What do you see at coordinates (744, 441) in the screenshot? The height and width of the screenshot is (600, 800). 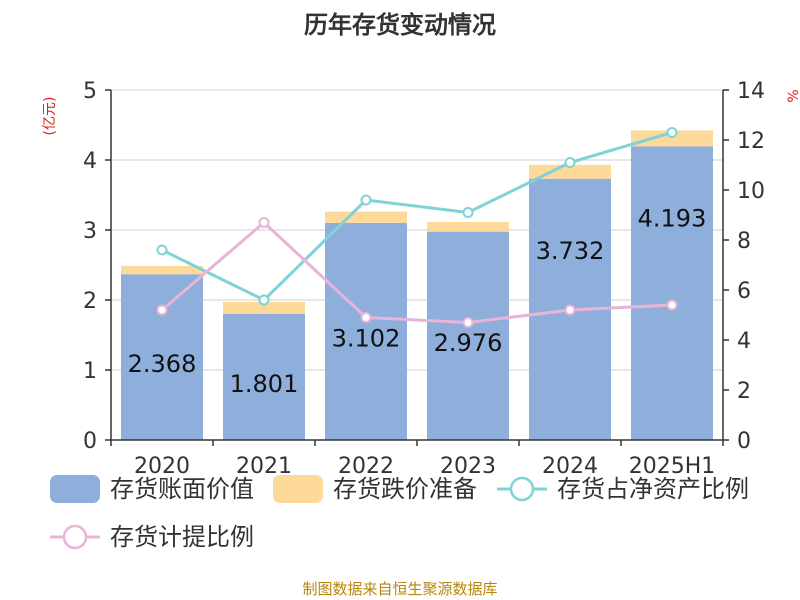 I see `right-tick-label: 0` at bounding box center [744, 441].